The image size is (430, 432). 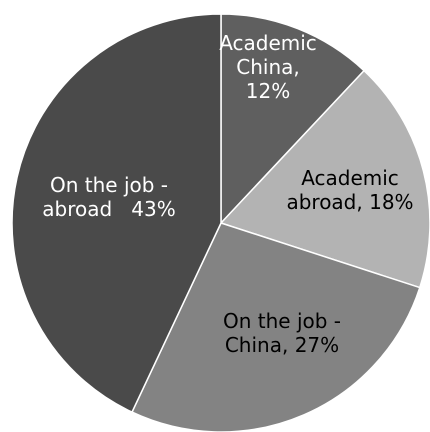 What do you see at coordinates (268, 67) in the screenshot?
I see `slice-label-academic-china: Academic China, 12%` at bounding box center [268, 67].